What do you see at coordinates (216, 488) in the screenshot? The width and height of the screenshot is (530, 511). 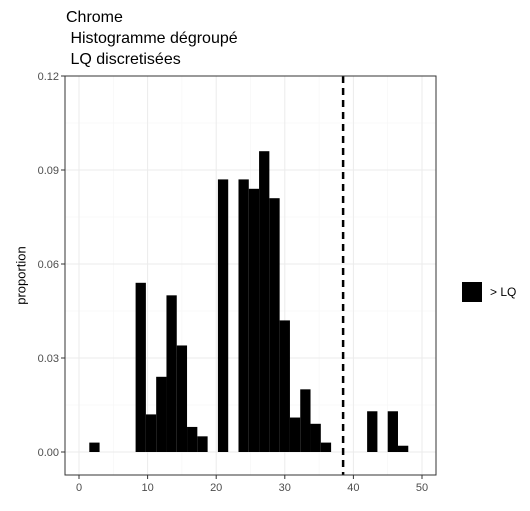 I see `x-tick-label: 20` at bounding box center [216, 488].